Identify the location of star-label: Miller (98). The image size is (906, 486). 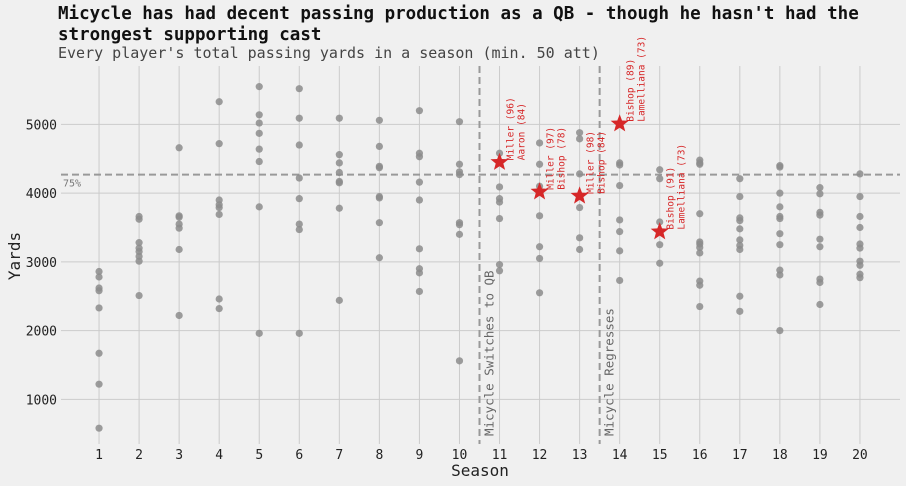
(591, 162).